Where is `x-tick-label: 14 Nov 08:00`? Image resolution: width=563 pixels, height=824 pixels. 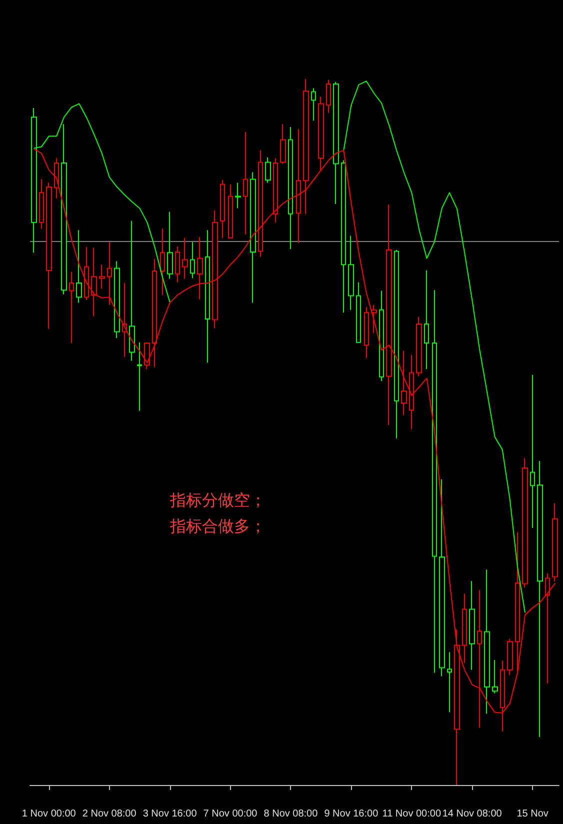
x-tick-label: 14 Nov 08:00 is located at coordinates (472, 814).